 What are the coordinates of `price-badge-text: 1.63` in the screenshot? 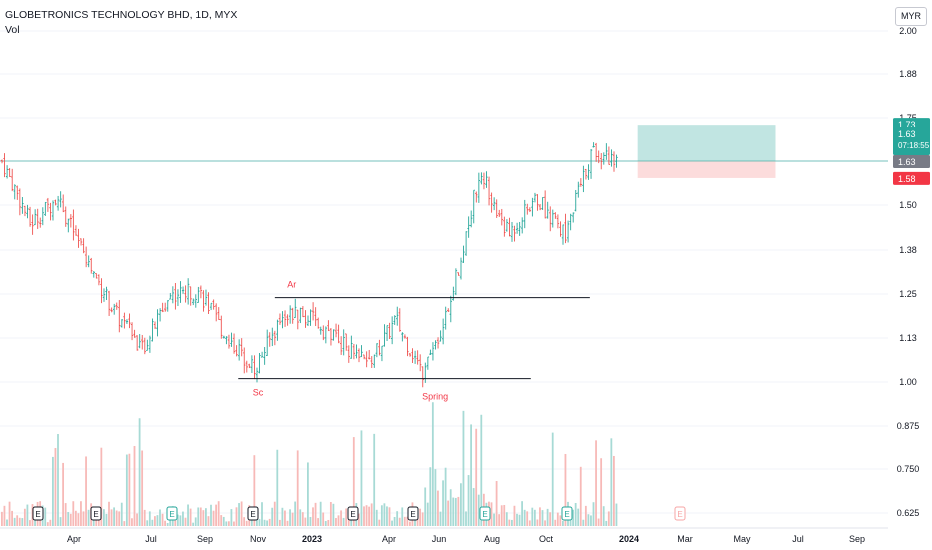 It's located at (907, 134).